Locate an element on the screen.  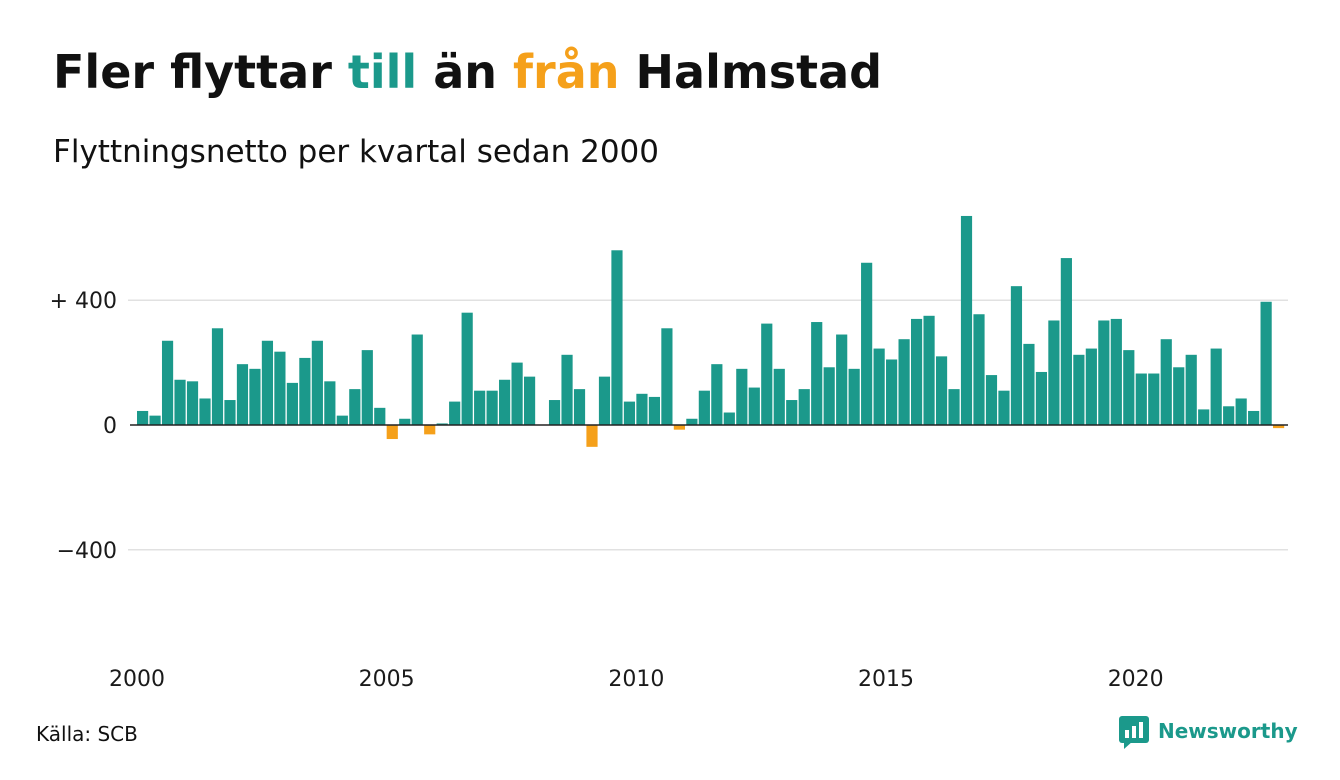
chart-title: Fler flyttar till än från Halmstad is located at coordinates (467, 72).